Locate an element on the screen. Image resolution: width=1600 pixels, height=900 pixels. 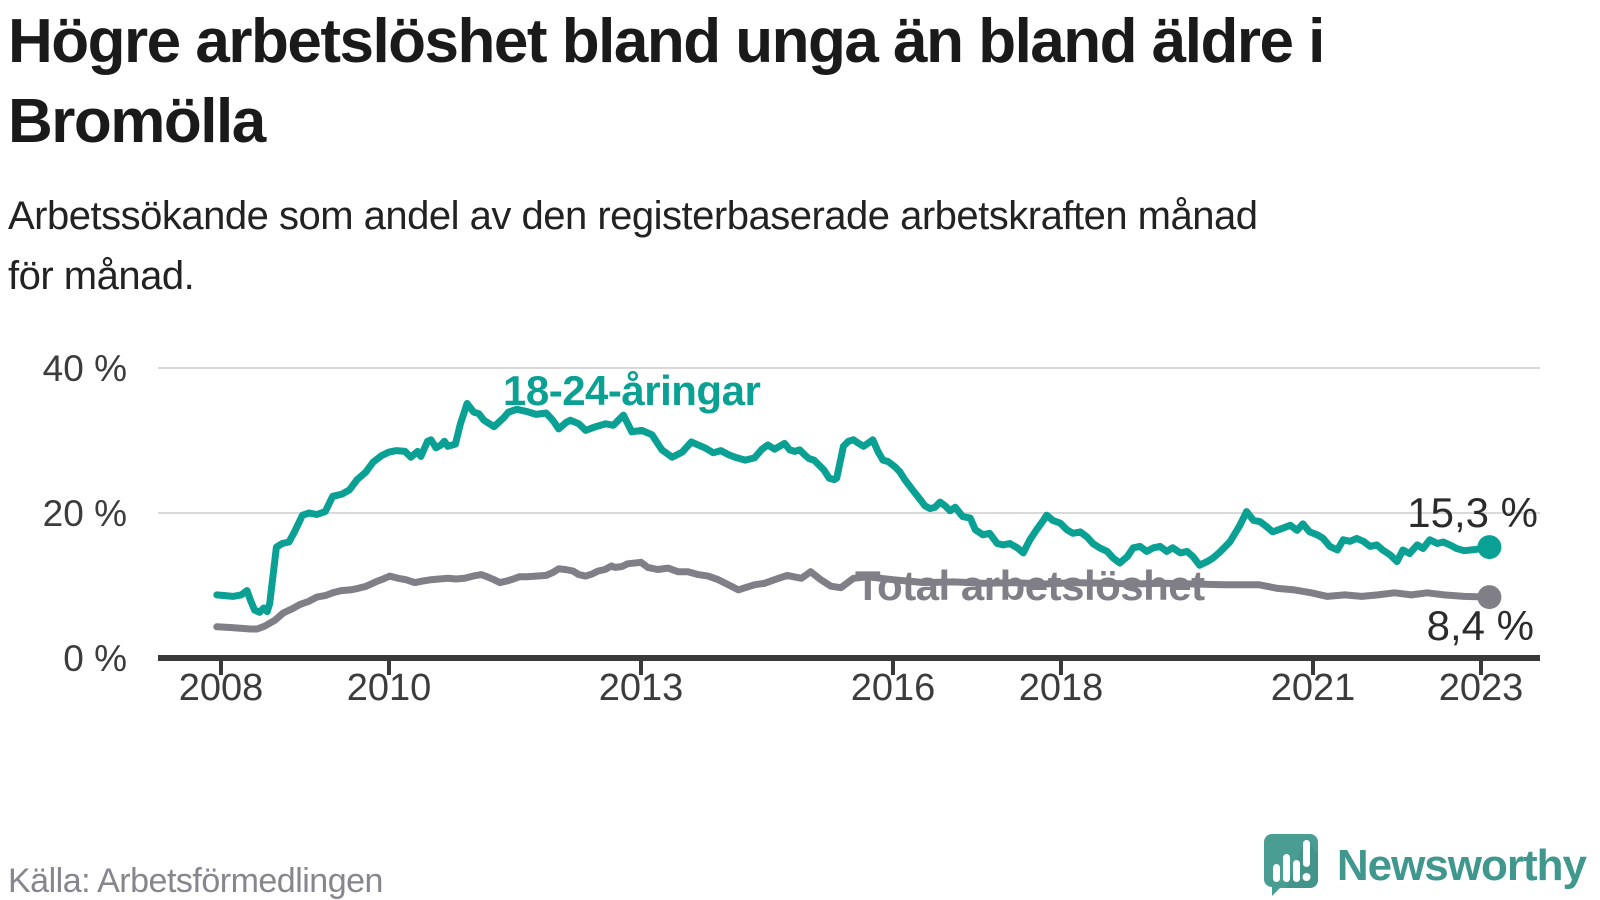
exclamation-glyph is located at coordinates (1306, 860).